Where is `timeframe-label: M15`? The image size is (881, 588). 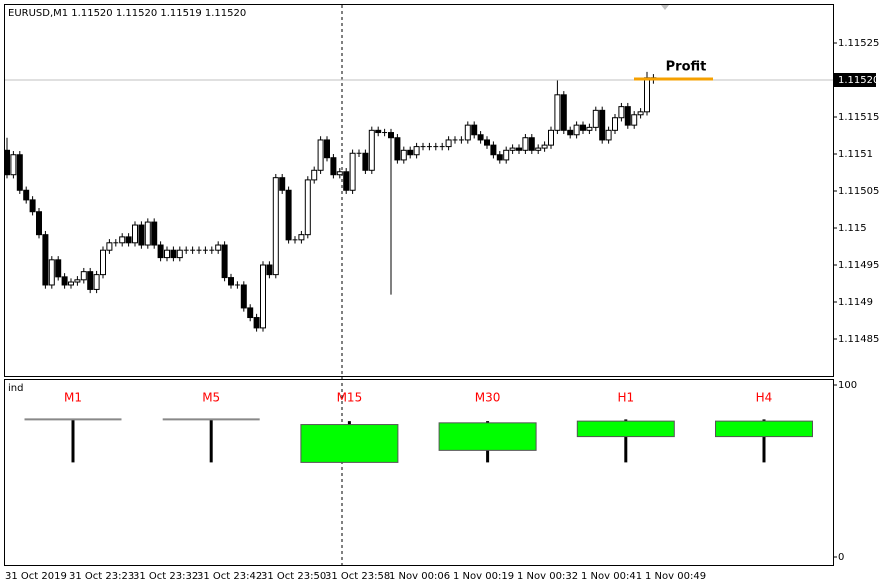
timeframe-label: M15 is located at coordinates (350, 398).